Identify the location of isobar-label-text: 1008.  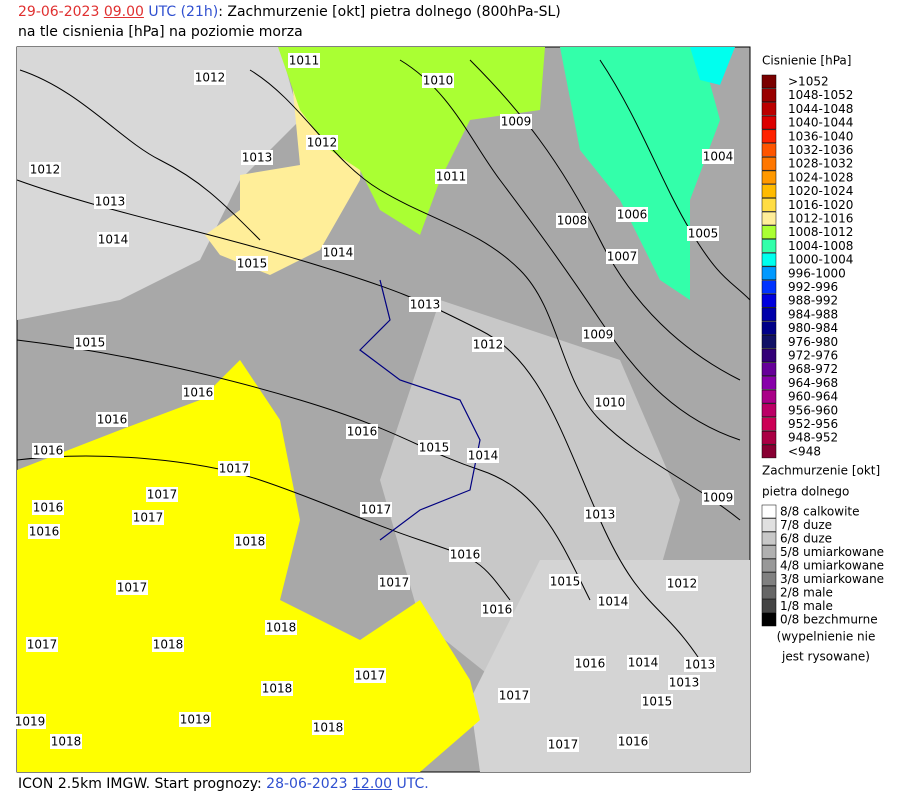
(572, 221).